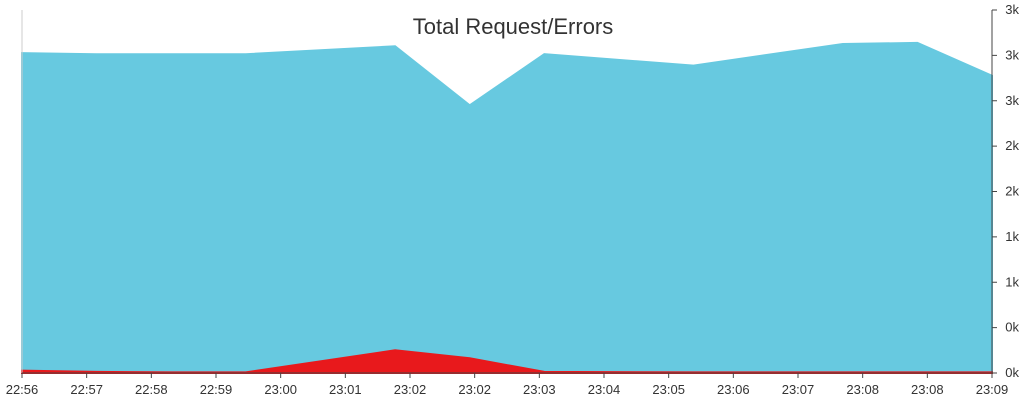  What do you see at coordinates (539, 389) in the screenshot?
I see `x-tick-label: 23:03` at bounding box center [539, 389].